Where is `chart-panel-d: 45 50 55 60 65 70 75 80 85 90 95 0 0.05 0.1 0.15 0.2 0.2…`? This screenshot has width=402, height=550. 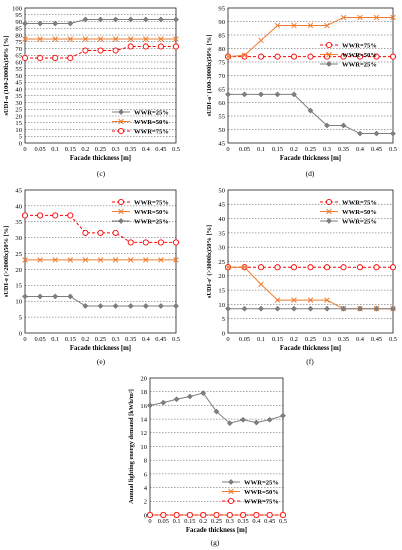 chart-panel-d: 45 50 55 60 65 70 75 80 85 90 95 0 0.05 0.1 0.15 0.2 0.2… is located at coordinates (301, 91).